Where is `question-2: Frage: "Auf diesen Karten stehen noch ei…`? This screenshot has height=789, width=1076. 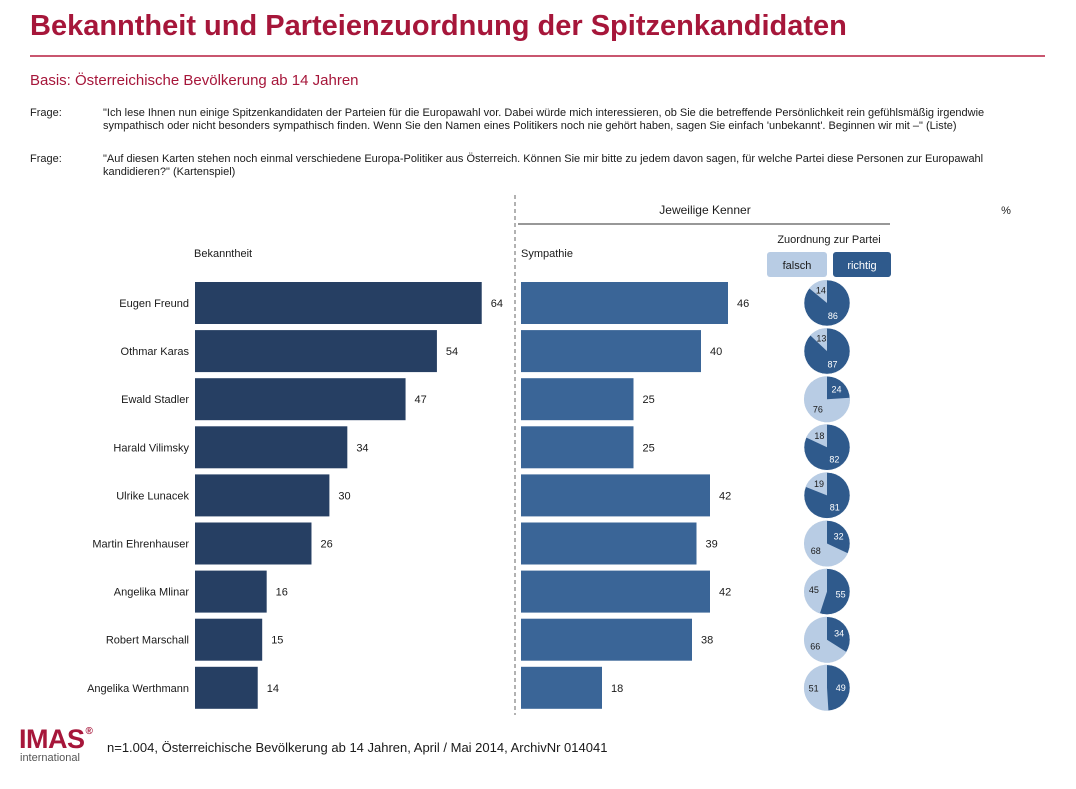 question-2: Frage: "Auf diesen Karten stehen noch ei… is located at coordinates (535, 167).